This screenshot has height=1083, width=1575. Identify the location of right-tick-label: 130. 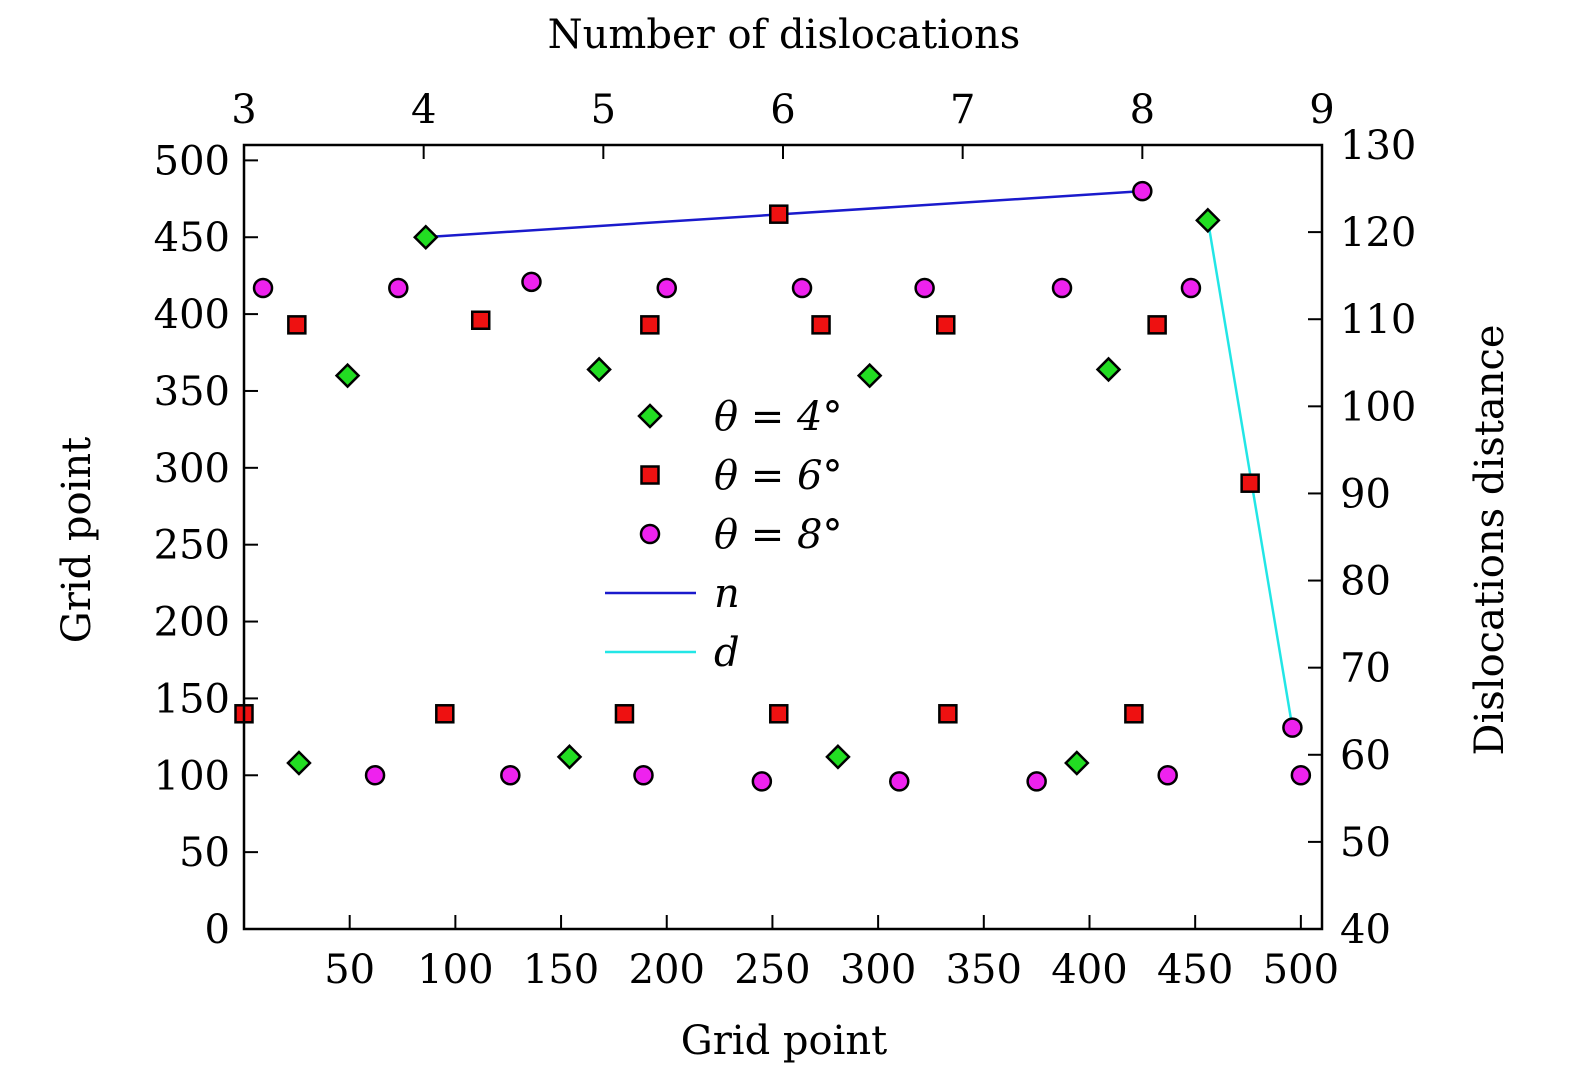
(1378, 146).